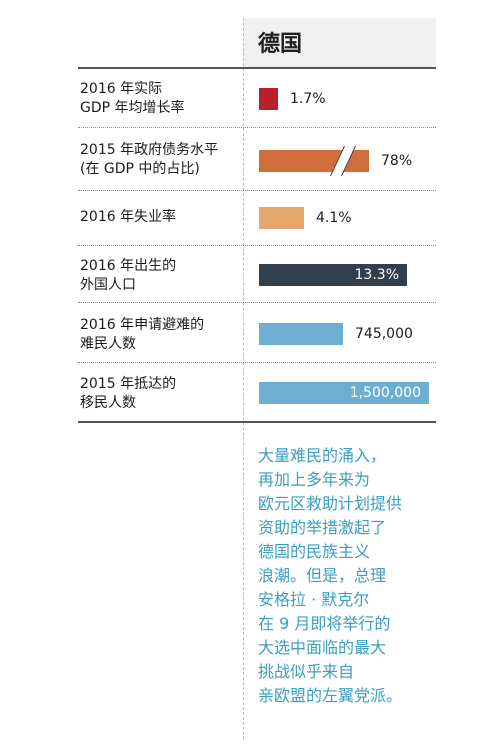 The width and height of the screenshot is (500, 750). Describe the element at coordinates (128, 217) in the screenshot. I see `row-label-line: 2016 年失业率` at that location.